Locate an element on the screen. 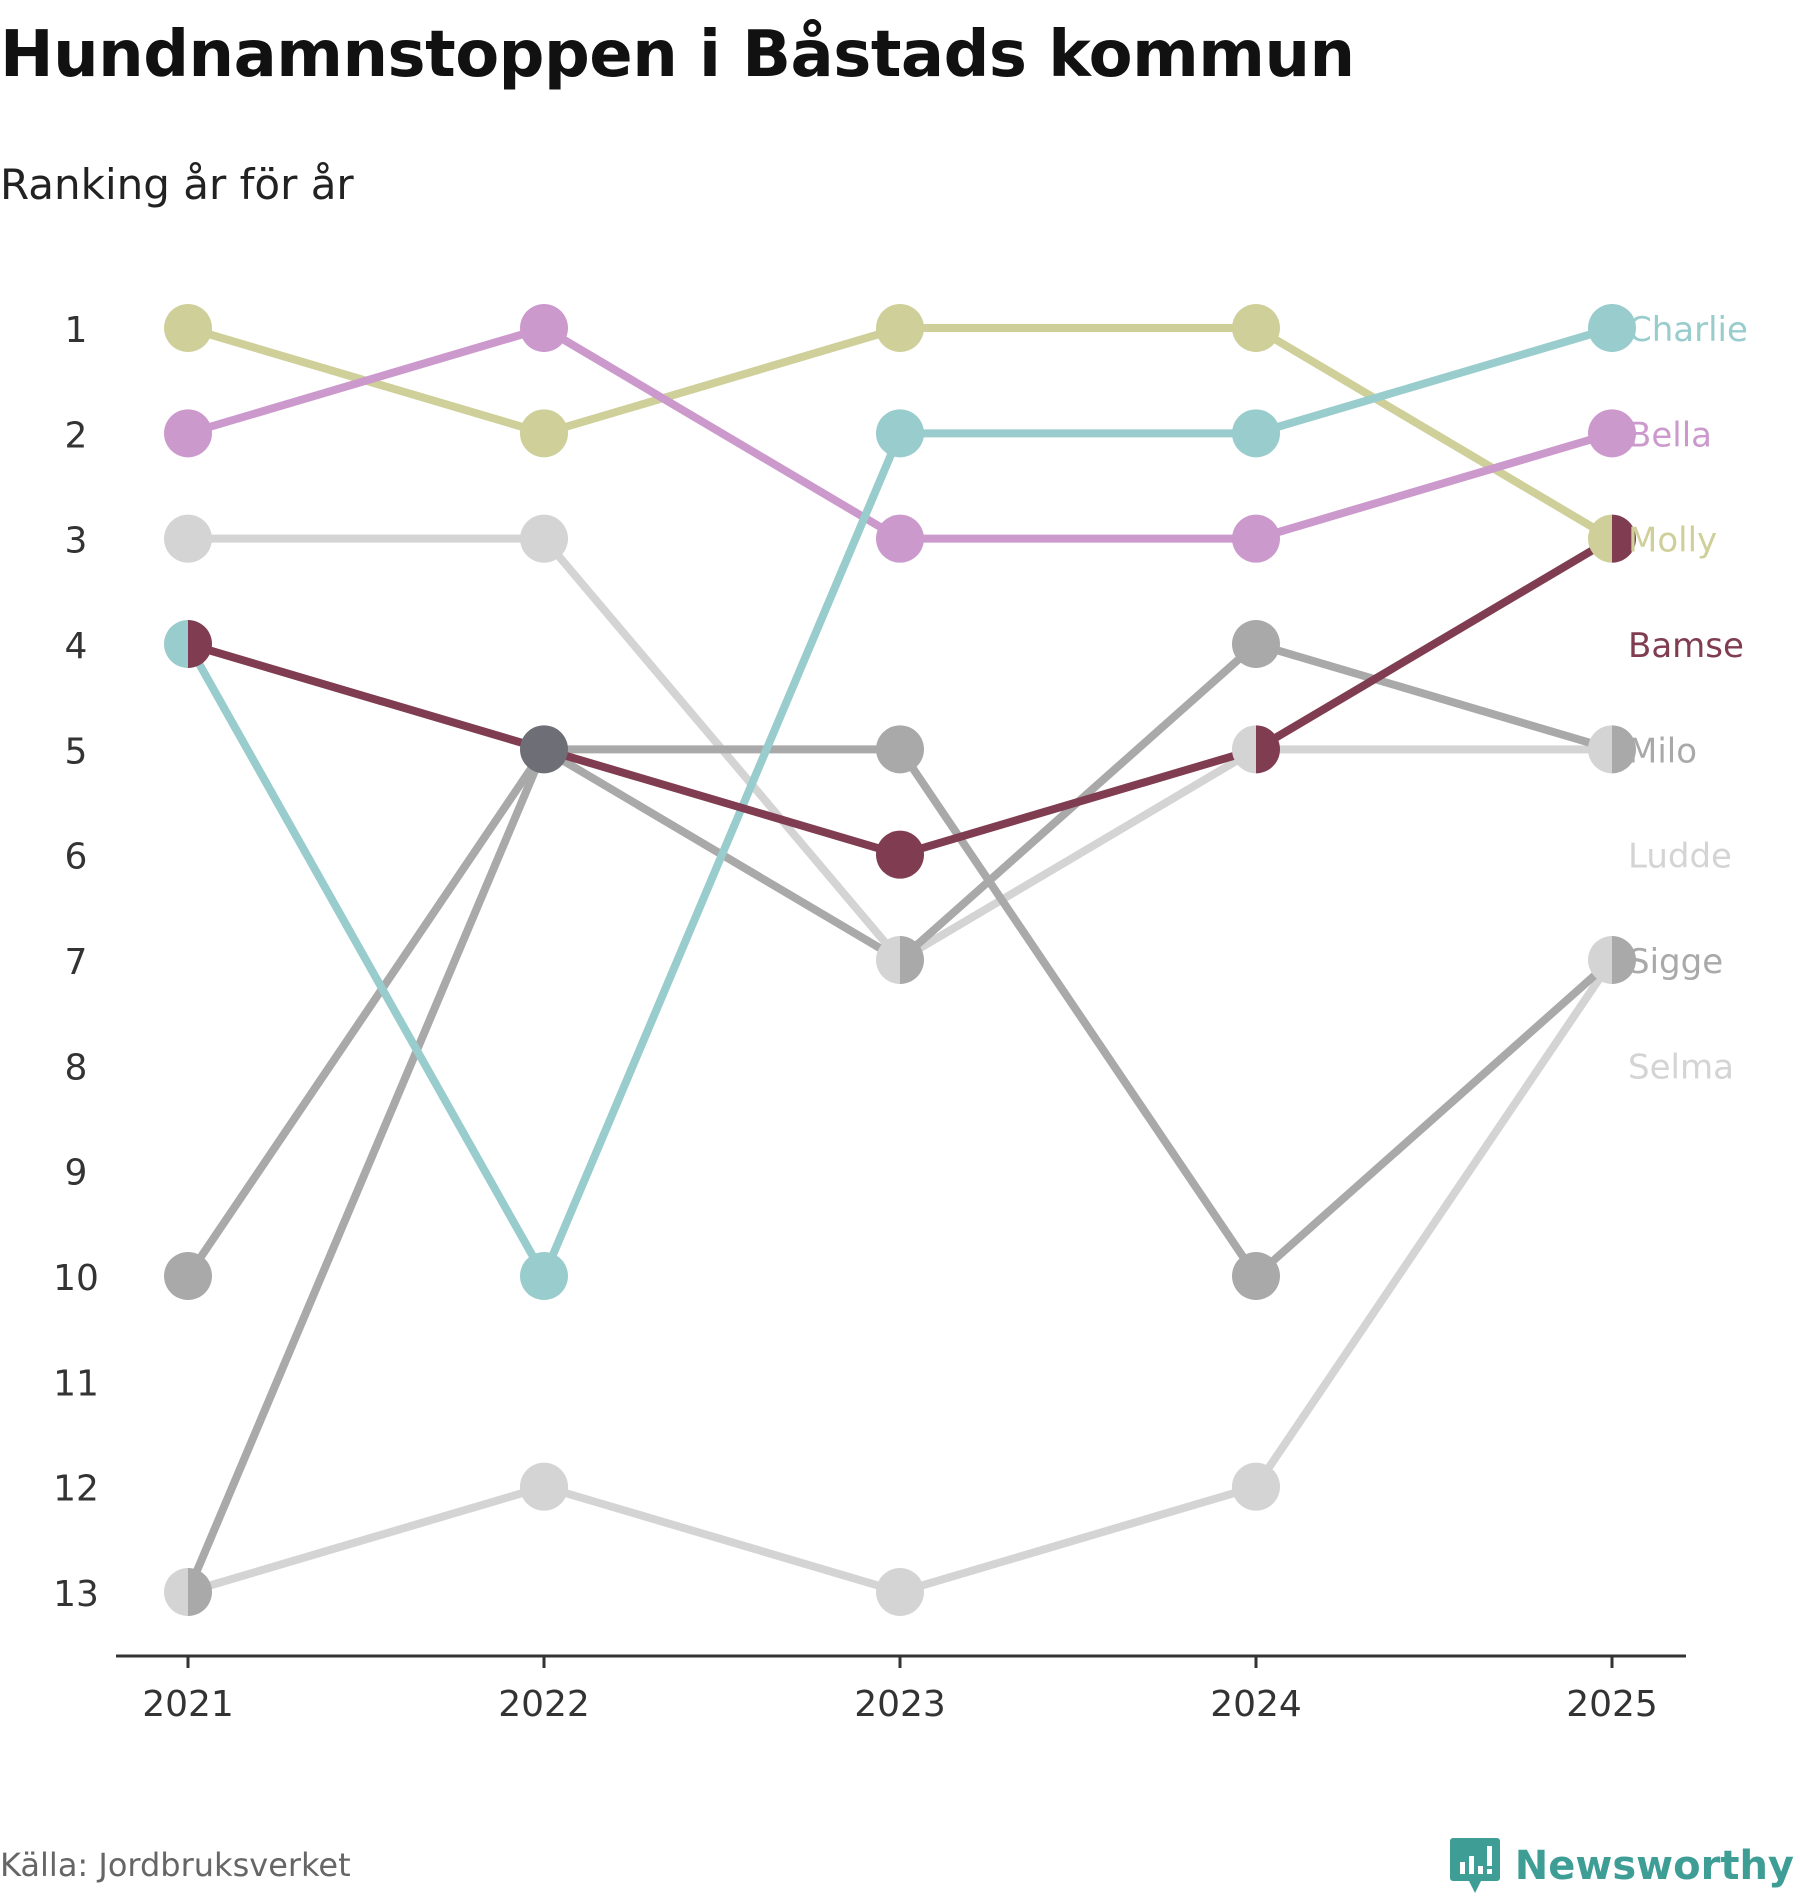 The width and height of the screenshot is (1800, 1900). point-selma-2025 is located at coordinates (1600, 960).